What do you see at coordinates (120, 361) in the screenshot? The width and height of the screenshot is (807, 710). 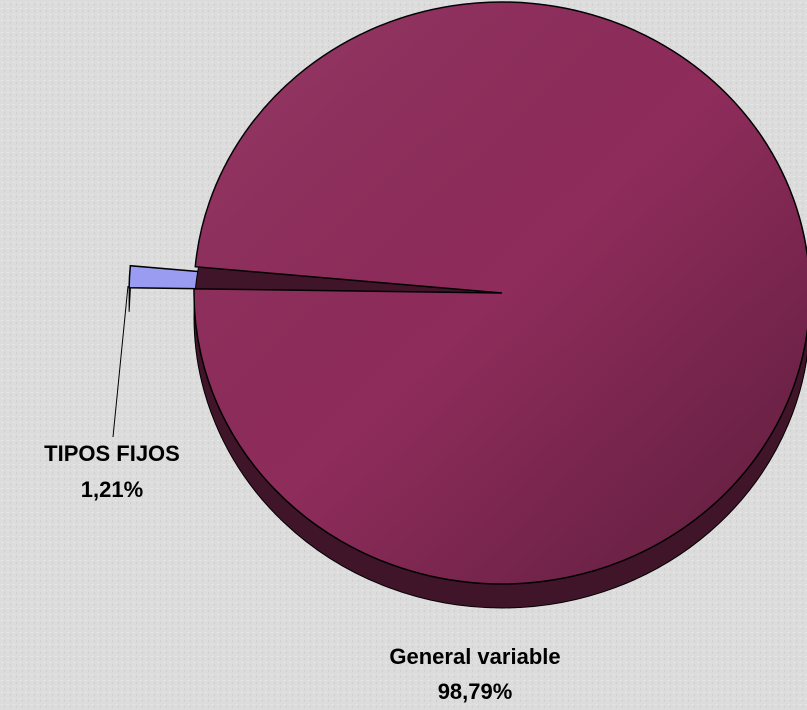 I see `leader-line` at bounding box center [120, 361].